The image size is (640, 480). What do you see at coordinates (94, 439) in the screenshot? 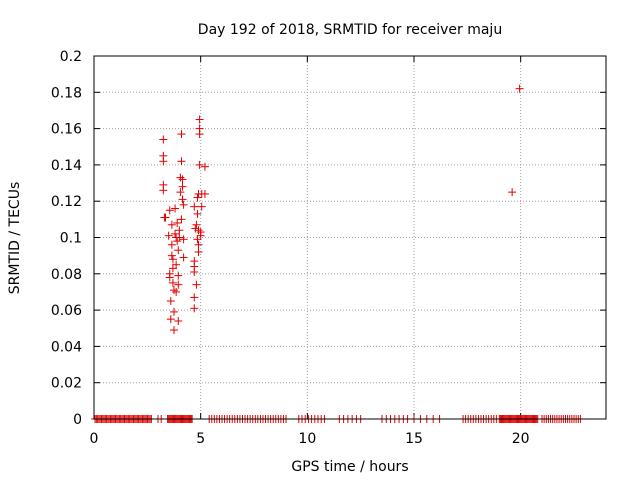
I see `x-tick-label: 0` at bounding box center [94, 439].